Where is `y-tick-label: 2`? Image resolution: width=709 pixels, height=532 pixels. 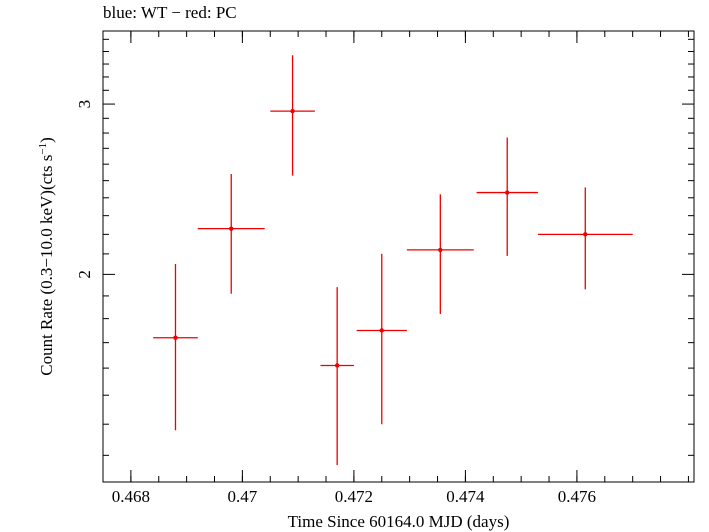
y-tick-label: 2 is located at coordinates (84, 274).